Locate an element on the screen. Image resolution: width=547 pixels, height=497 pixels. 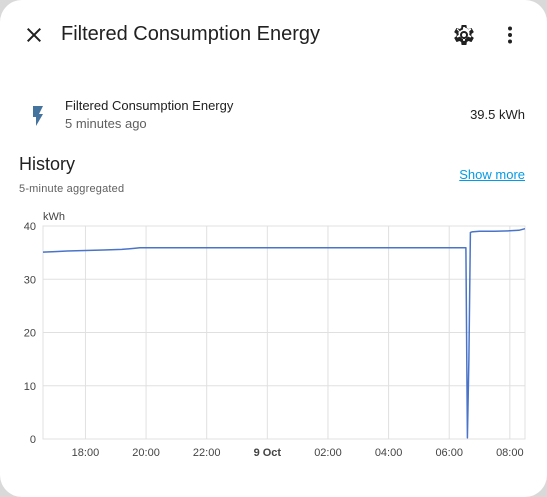
x-tick-label: 02:00 is located at coordinates (328, 453).